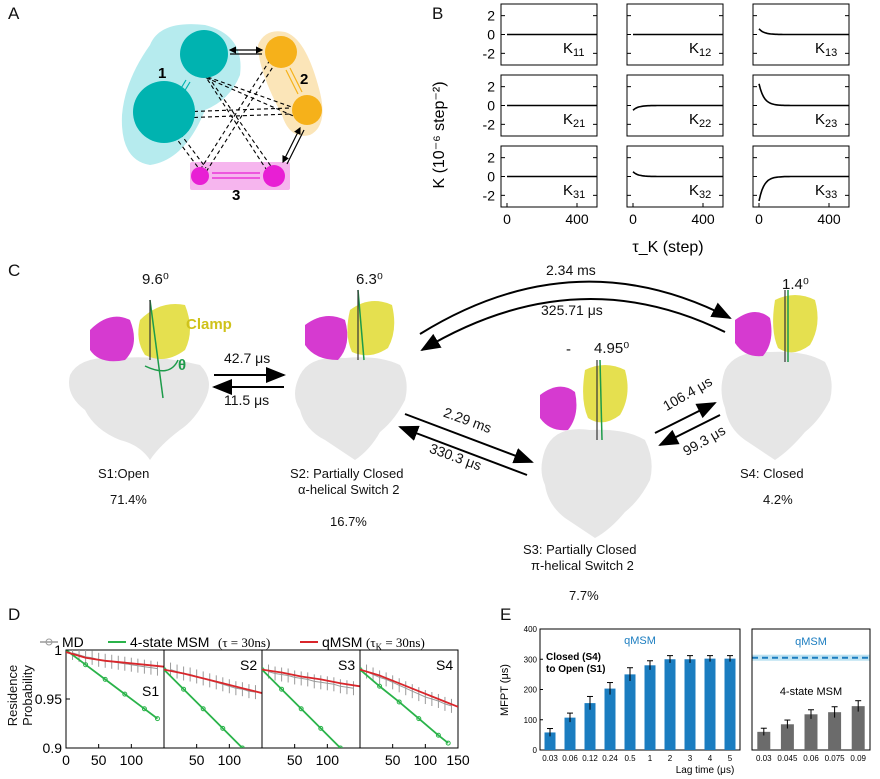 This screenshot has height=779, width=880. What do you see at coordinates (584, 595) in the screenshot?
I see `state-pct-s3: 7.7%` at bounding box center [584, 595].